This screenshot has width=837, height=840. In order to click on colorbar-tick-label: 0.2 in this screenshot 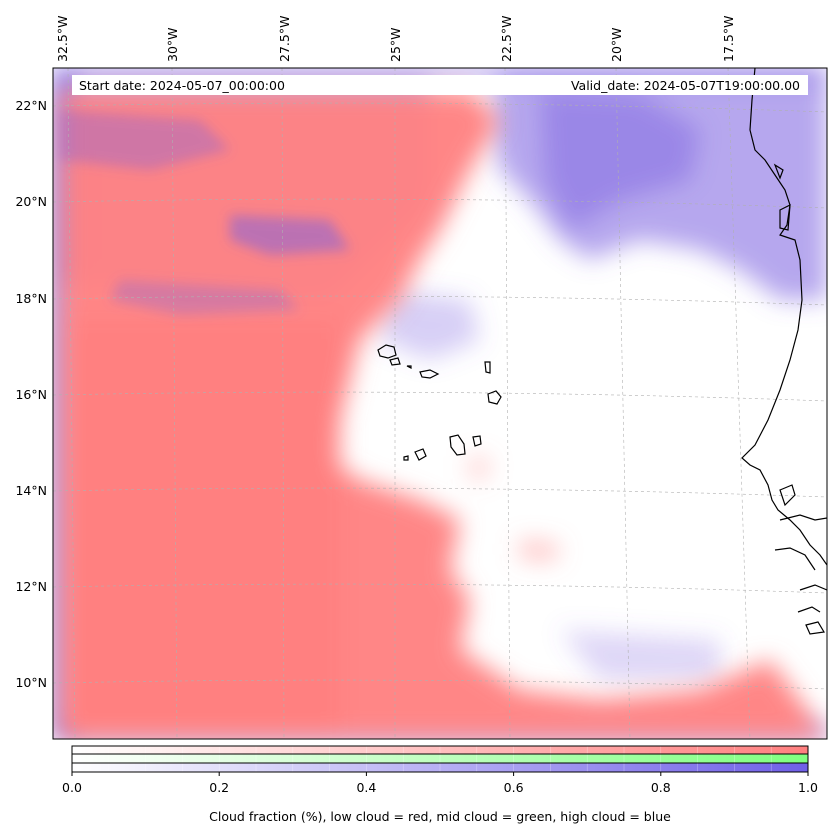, I will do `click(219, 787)`.